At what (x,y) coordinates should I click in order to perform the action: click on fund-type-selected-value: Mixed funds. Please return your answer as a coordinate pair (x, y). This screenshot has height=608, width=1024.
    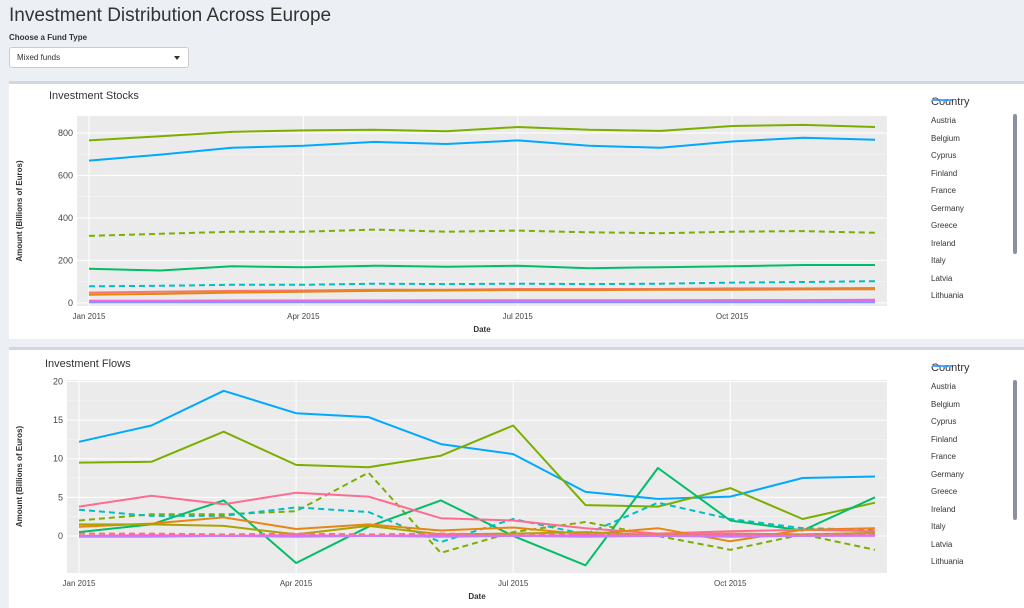
    Looking at the image, I should click on (38, 57).